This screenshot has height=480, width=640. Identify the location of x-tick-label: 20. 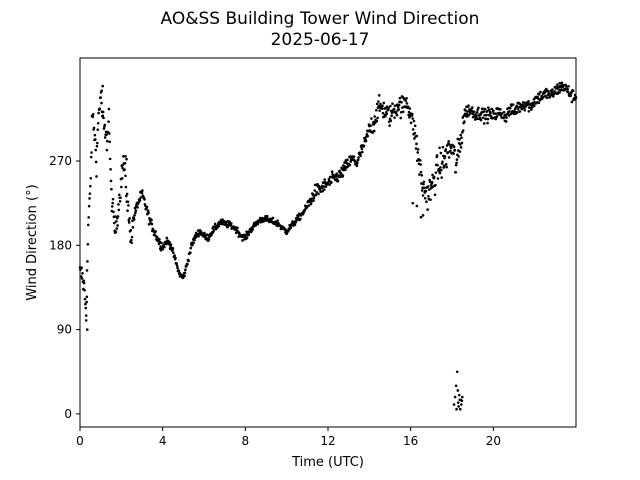
(493, 441).